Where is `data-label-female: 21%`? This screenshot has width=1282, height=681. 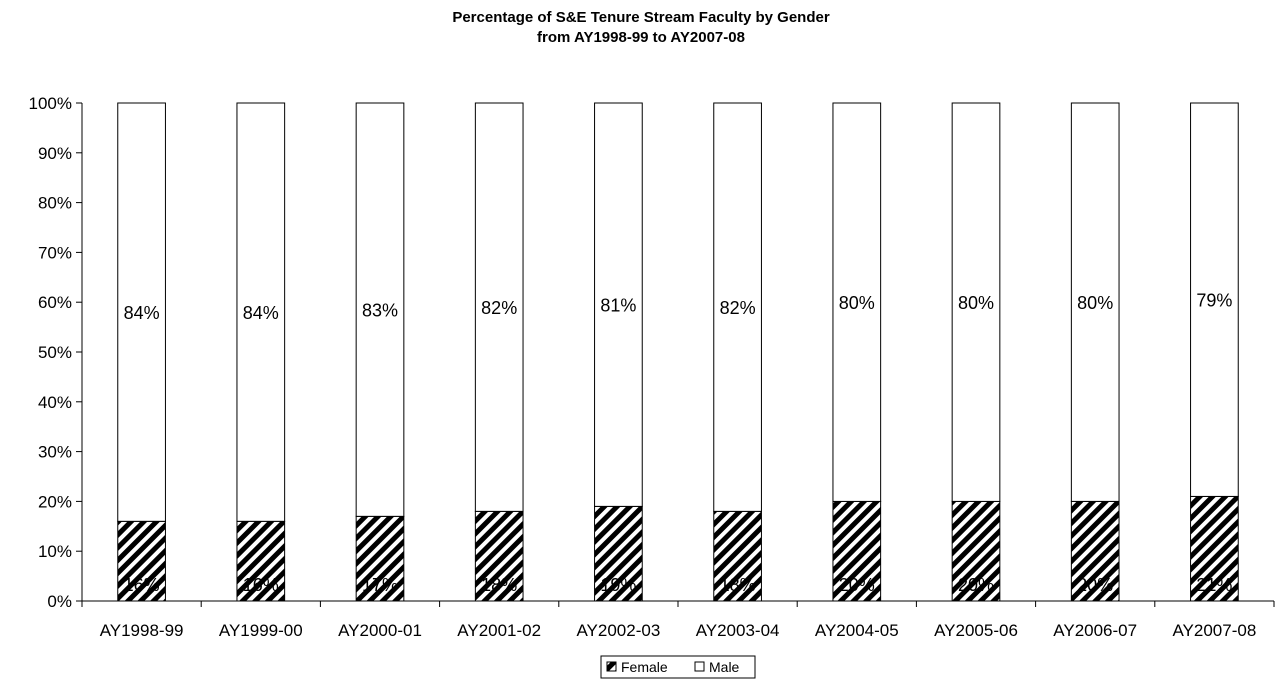
data-label-female: 21% is located at coordinates (1214, 585).